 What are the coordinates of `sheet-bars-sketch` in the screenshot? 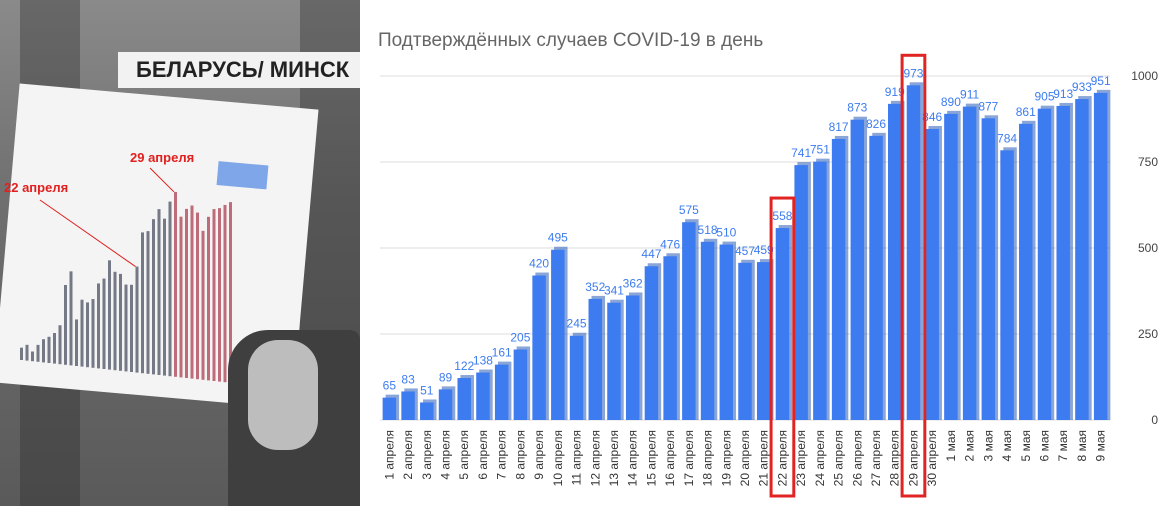 It's located at (126, 275).